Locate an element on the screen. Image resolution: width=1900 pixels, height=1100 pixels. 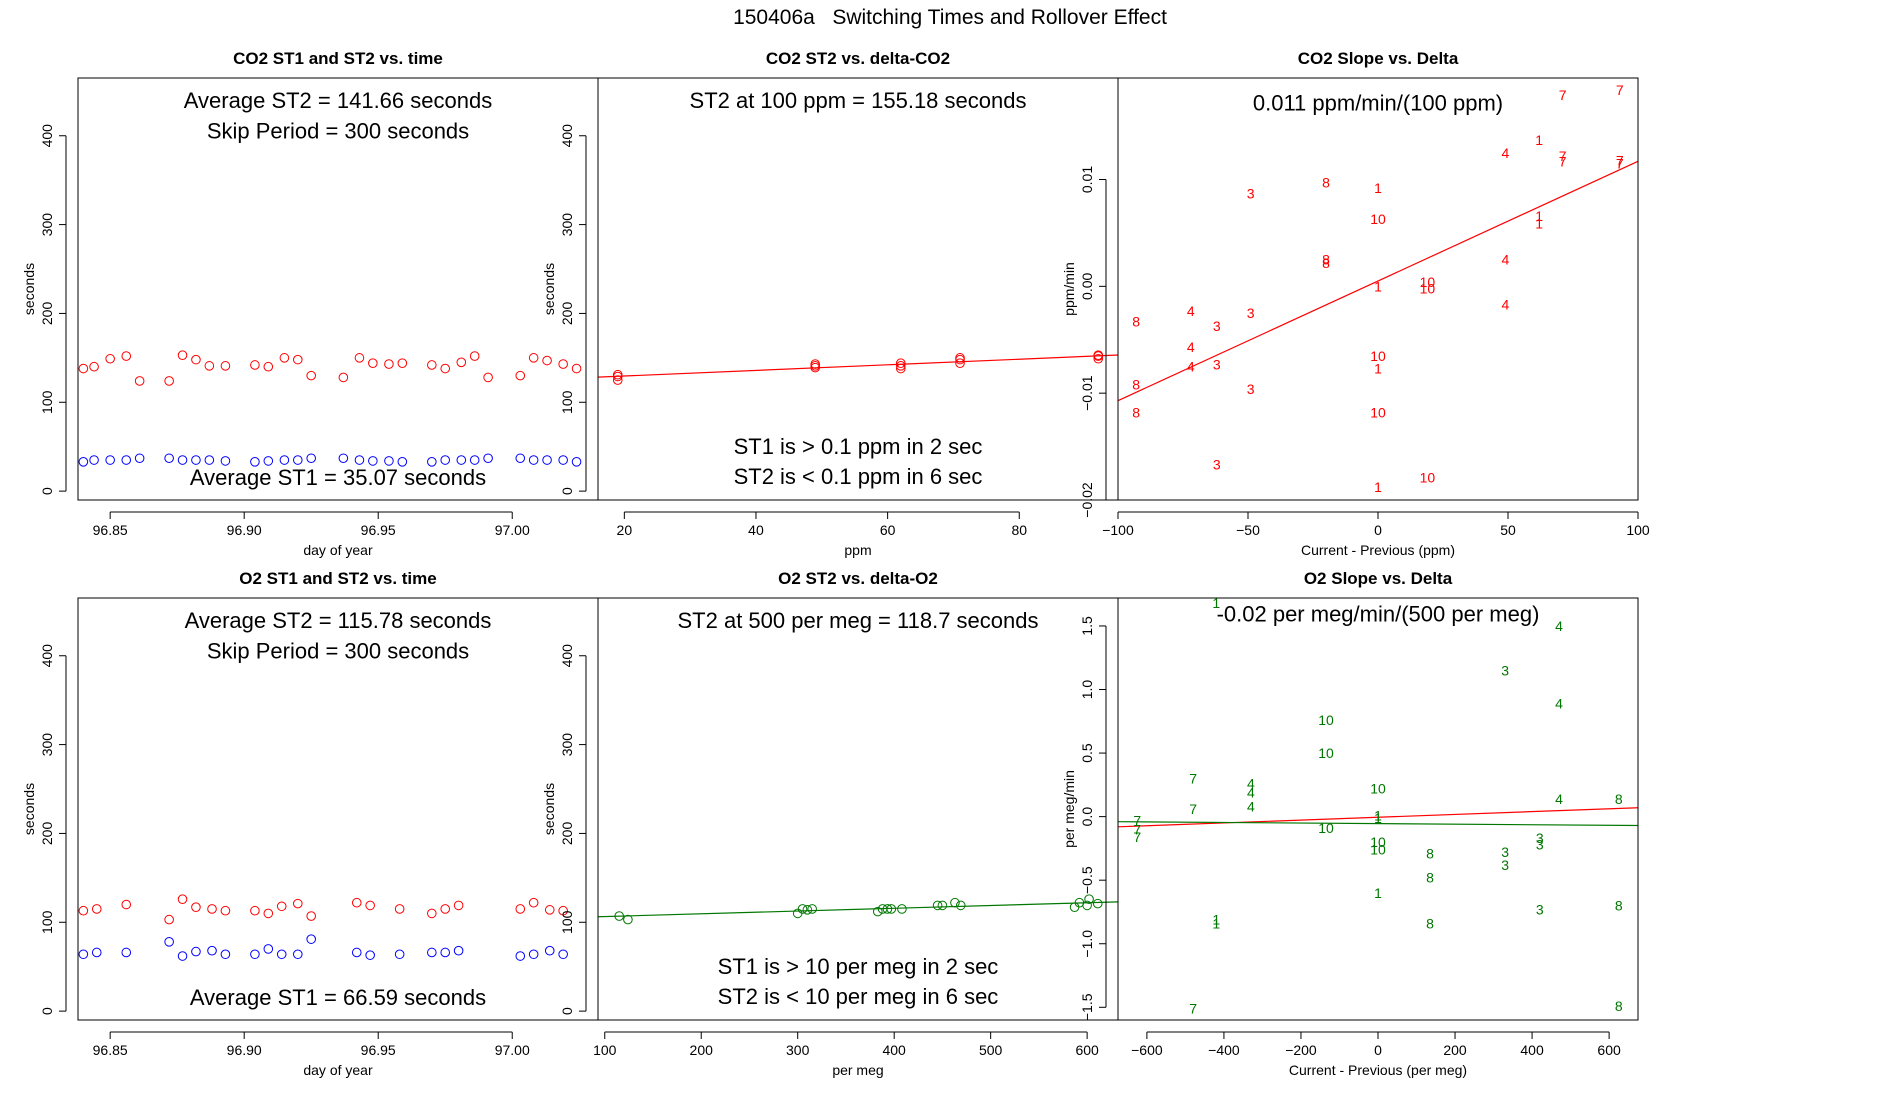
chart-title: O2 Slope vs. Delta is located at coordinates (1378, 578).